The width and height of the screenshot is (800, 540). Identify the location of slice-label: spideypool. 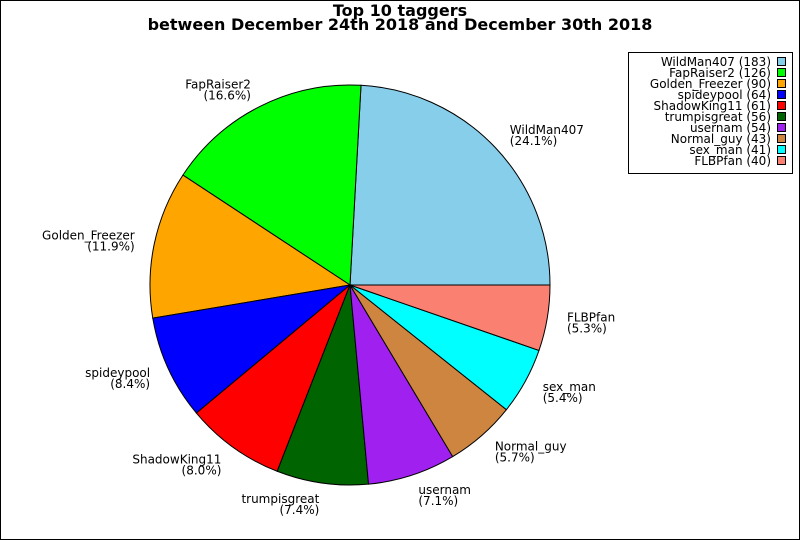
(117, 373).